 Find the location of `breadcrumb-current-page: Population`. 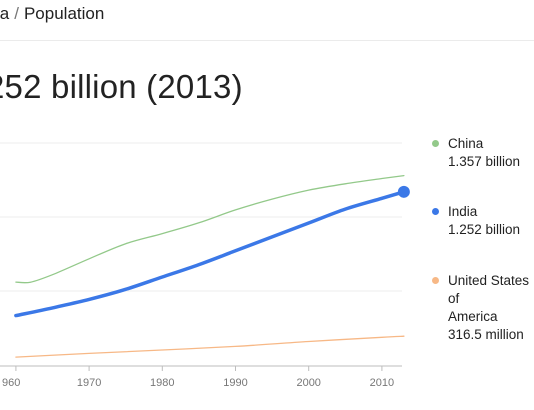

breadcrumb-current-page: Population is located at coordinates (64, 13).